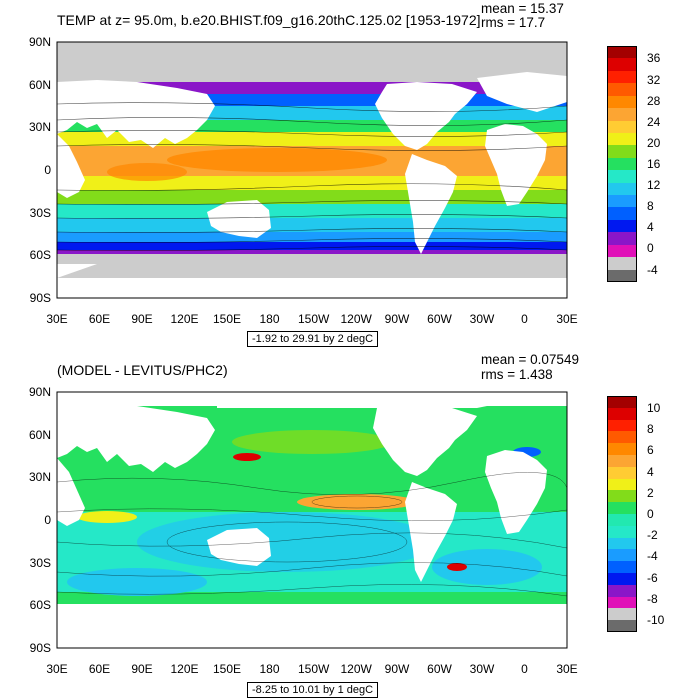 Image resolution: width=700 pixels, height=700 pixels. Describe the element at coordinates (530, 359) in the screenshot. I see `bottom-panel-mean: mean = 0.07549` at that location.